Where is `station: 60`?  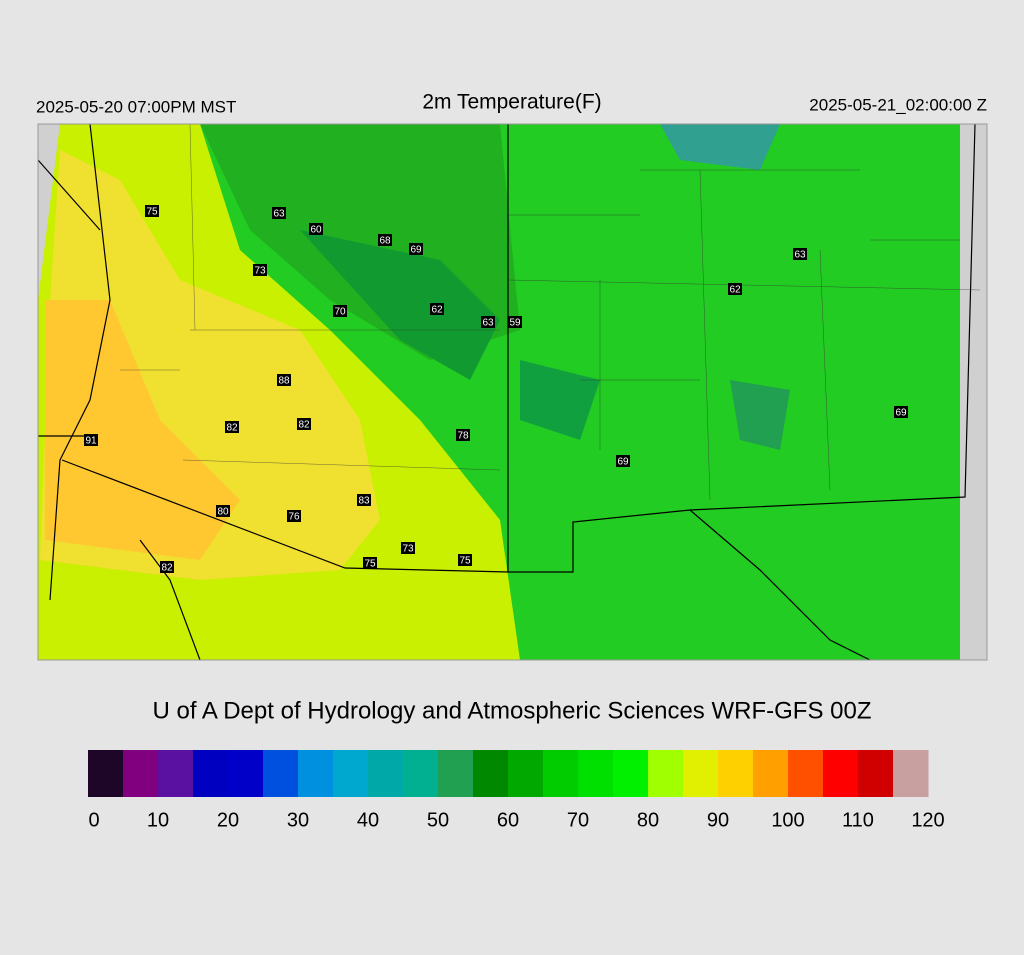 station: 60 is located at coordinates (316, 229).